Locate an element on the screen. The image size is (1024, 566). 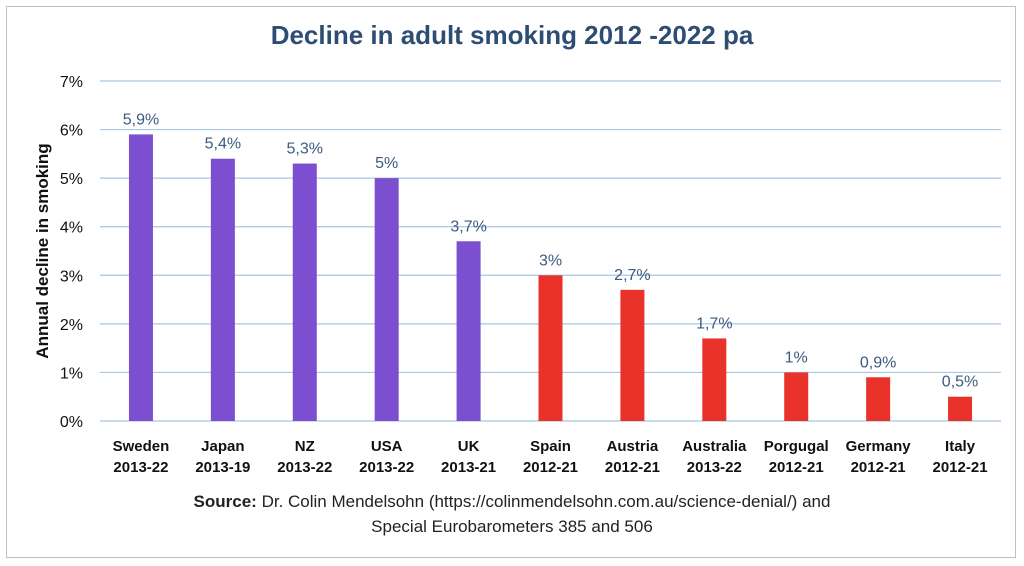
data-label: 2,7% is located at coordinates (632, 275).